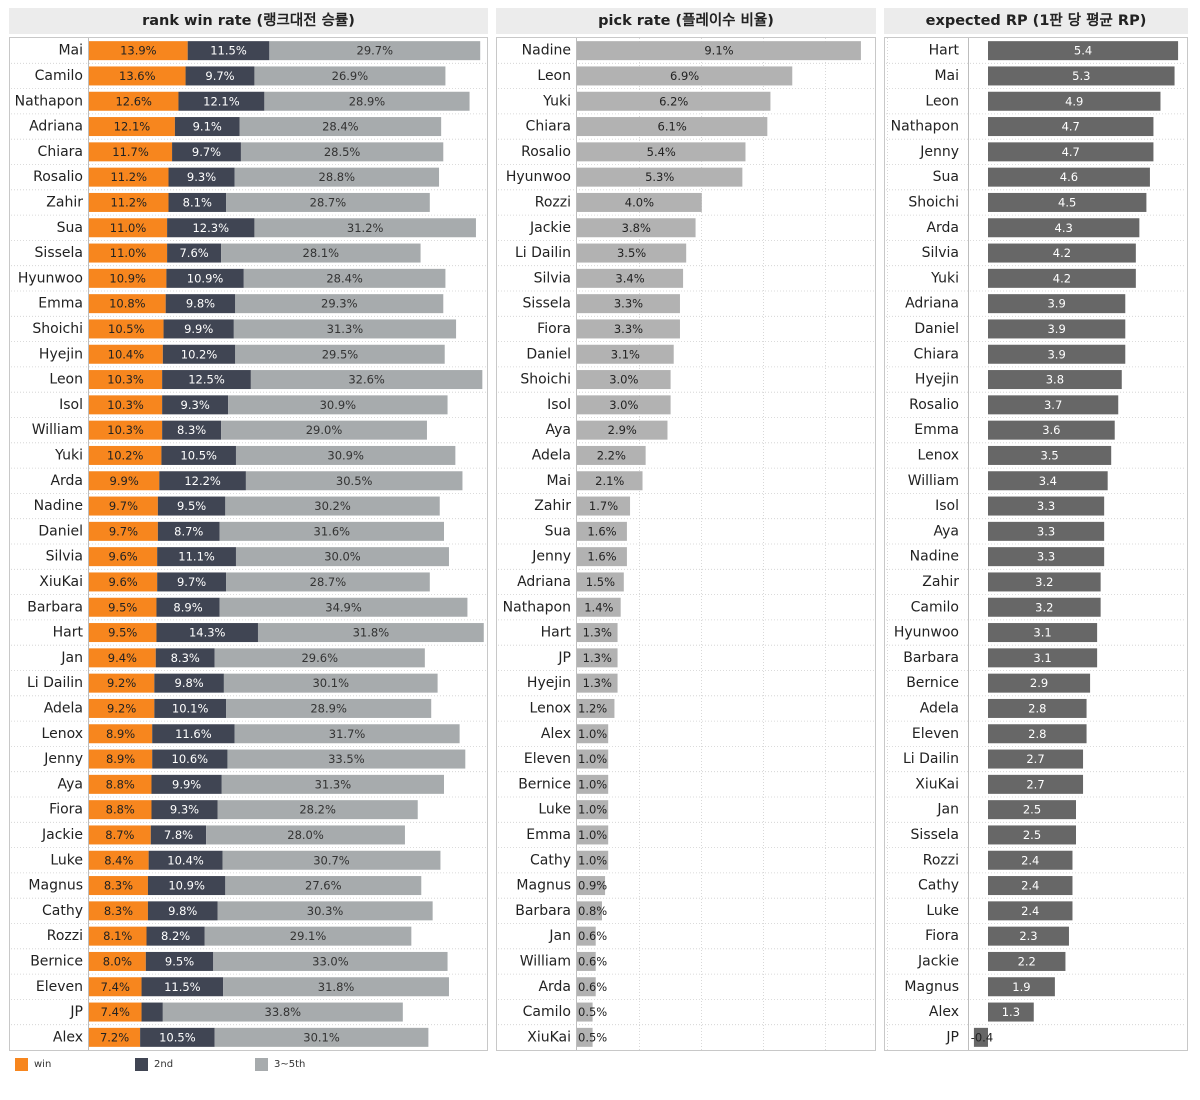 The height and width of the screenshot is (1100, 1200). I want to click on bar-value-label: 9.6%, so click(122, 557).